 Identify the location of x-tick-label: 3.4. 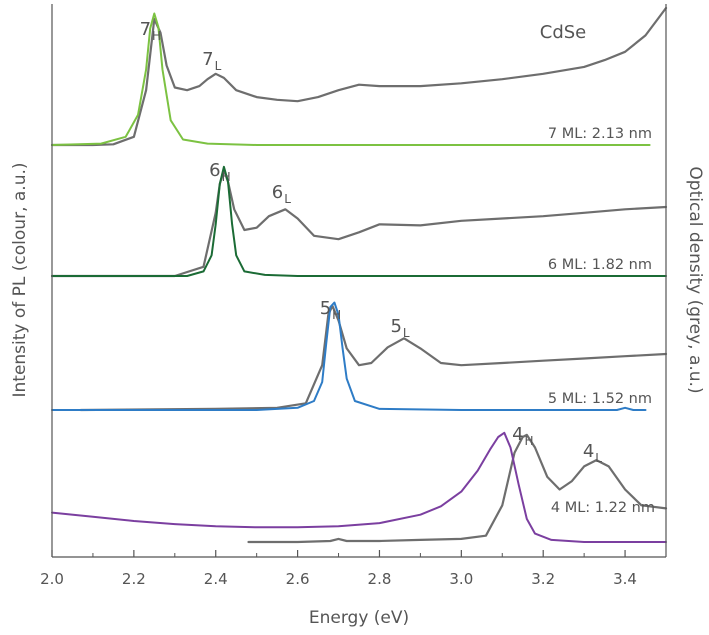
(625, 579).